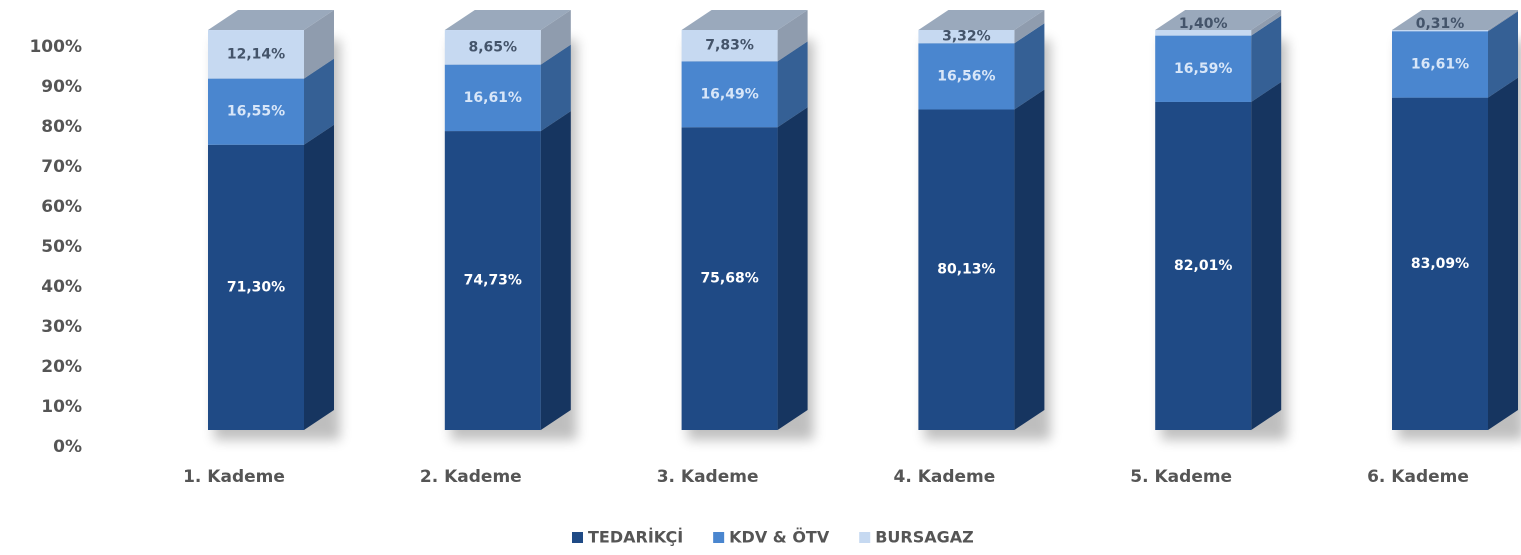 This screenshot has width=1521, height=555. I want to click on data-label: 16,49%, so click(729, 94).